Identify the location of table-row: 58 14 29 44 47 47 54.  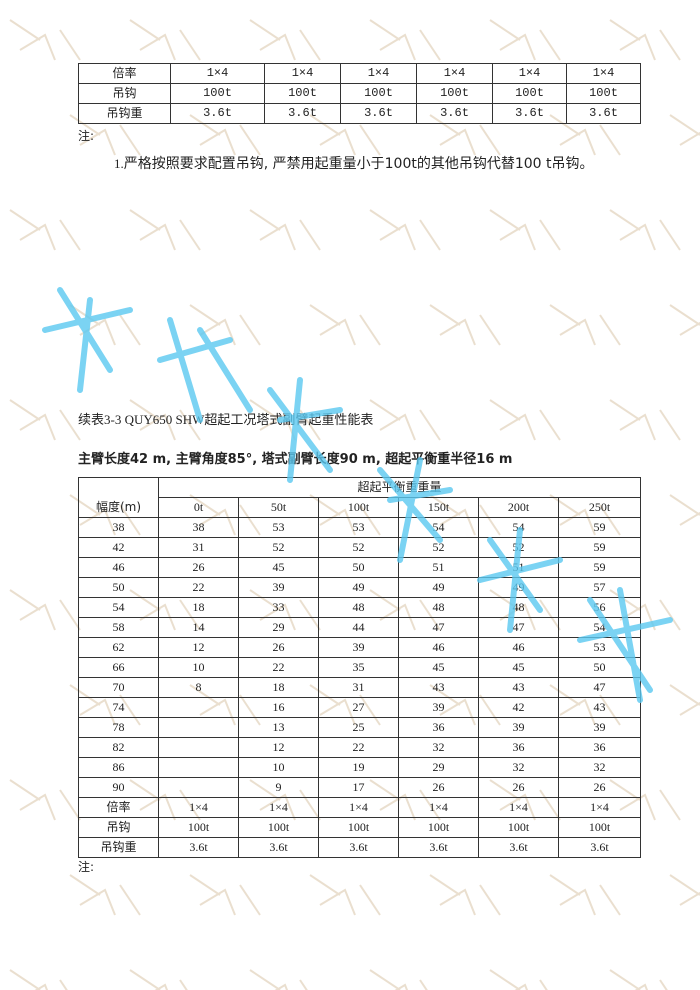
(360, 627).